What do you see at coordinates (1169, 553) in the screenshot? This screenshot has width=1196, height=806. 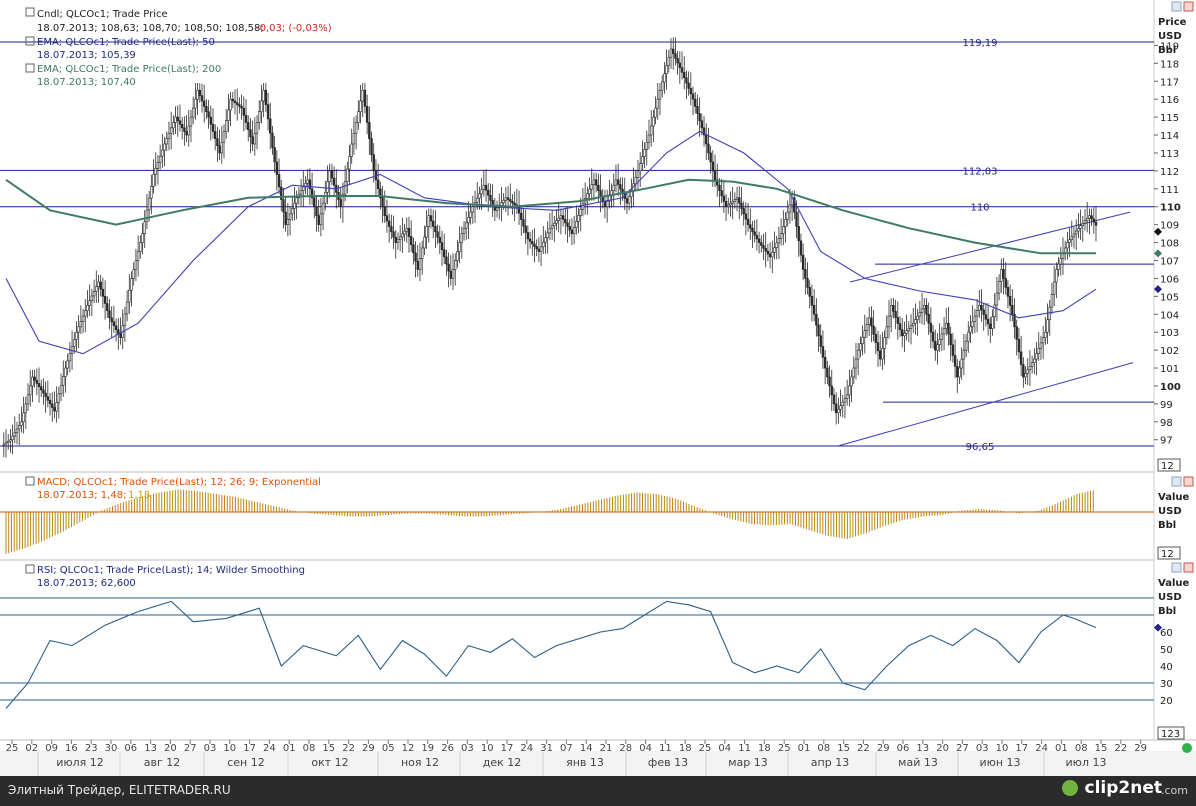 I see `macd-scale-badge` at bounding box center [1169, 553].